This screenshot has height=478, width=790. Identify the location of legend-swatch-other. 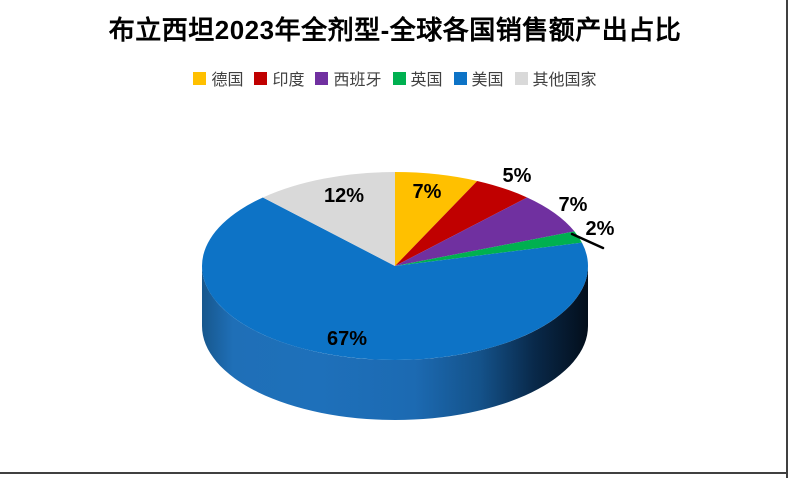
(521, 78).